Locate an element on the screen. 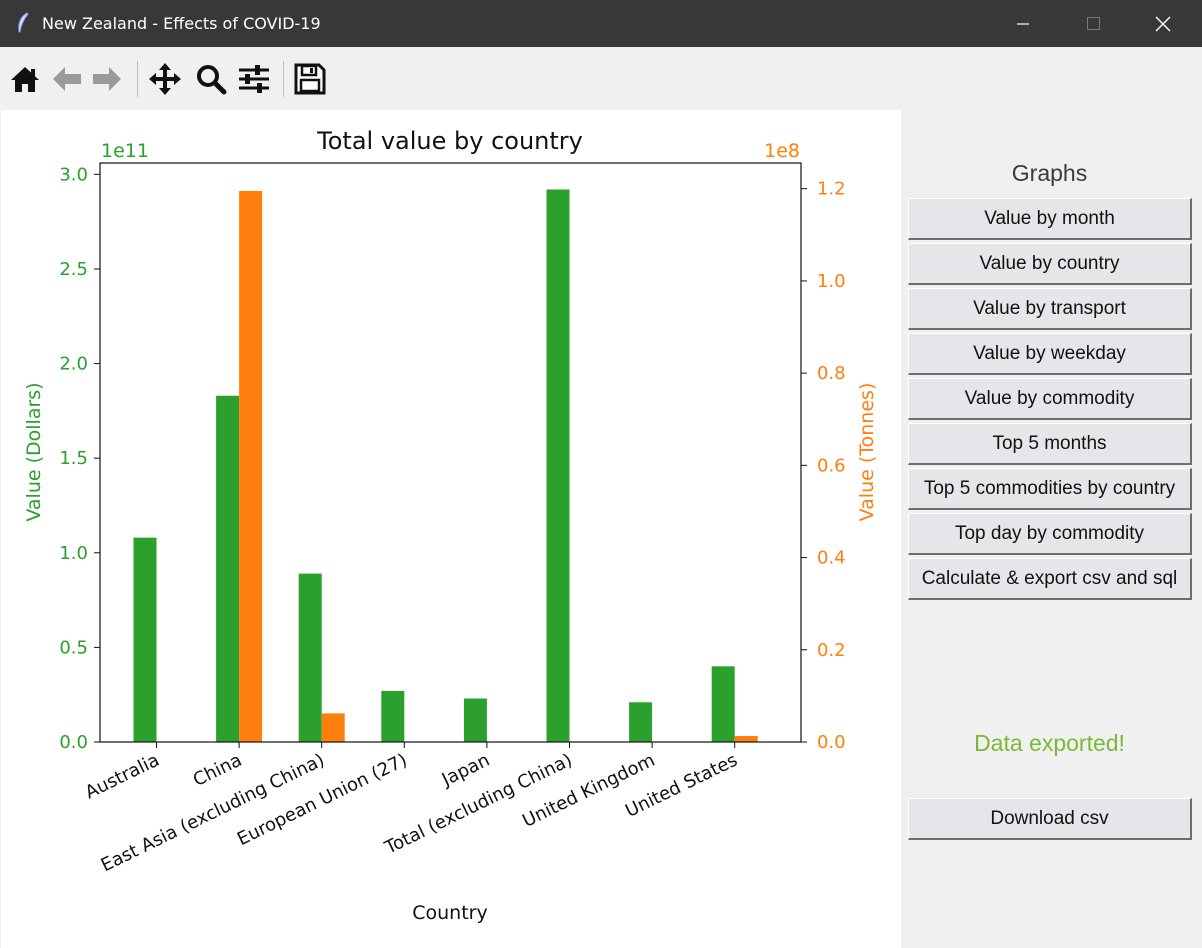 Image resolution: width=1202 pixels, height=948 pixels. right-y-tick-label: 0.8 is located at coordinates (831, 373).